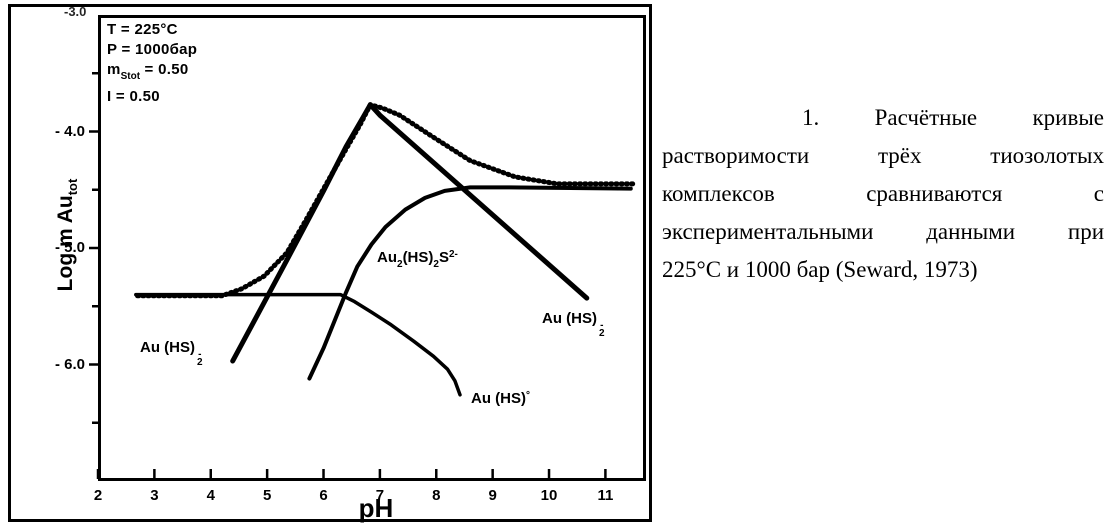 The height and width of the screenshot is (529, 1105). I want to click on x-axis-label: pH, so click(376, 508).